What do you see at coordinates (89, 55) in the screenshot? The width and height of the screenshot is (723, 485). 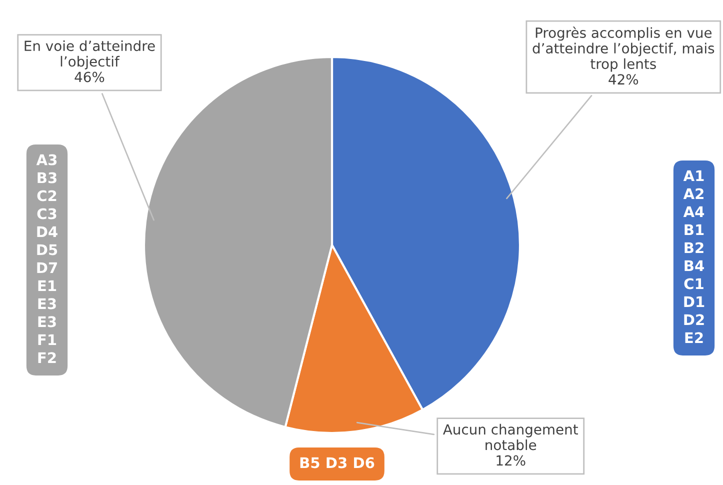 I see `slice-label: En voie d’atteindre l’objectif` at bounding box center [89, 55].